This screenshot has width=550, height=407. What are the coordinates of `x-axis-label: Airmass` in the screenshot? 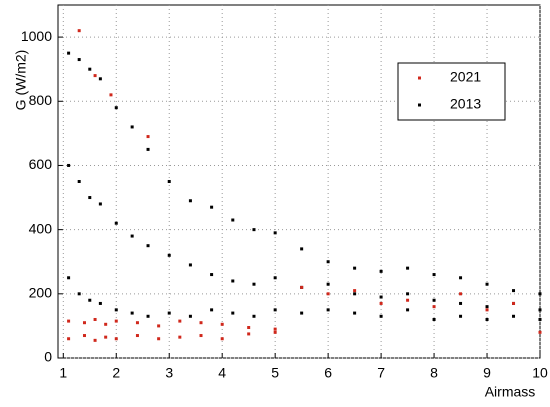 It's located at (510, 392).